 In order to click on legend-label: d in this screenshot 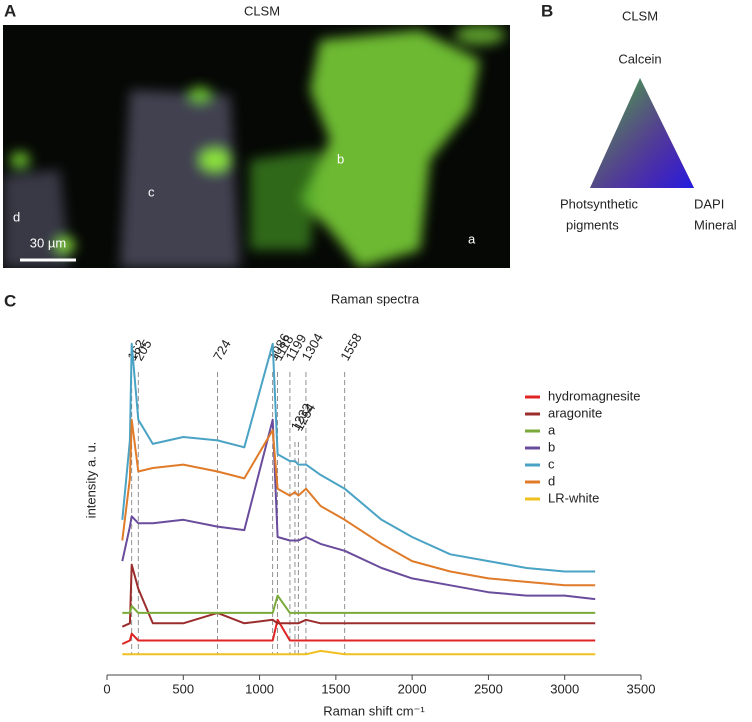, I will do `click(551, 480)`.